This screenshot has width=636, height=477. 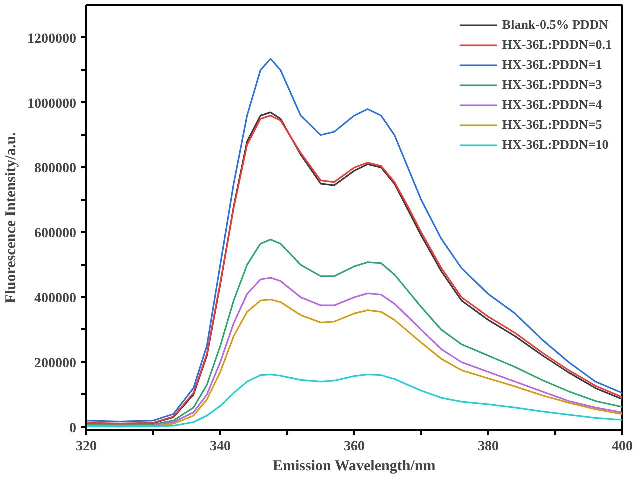 What do you see at coordinates (55, 234) in the screenshot?
I see `y-tick-label: 600000` at bounding box center [55, 234].